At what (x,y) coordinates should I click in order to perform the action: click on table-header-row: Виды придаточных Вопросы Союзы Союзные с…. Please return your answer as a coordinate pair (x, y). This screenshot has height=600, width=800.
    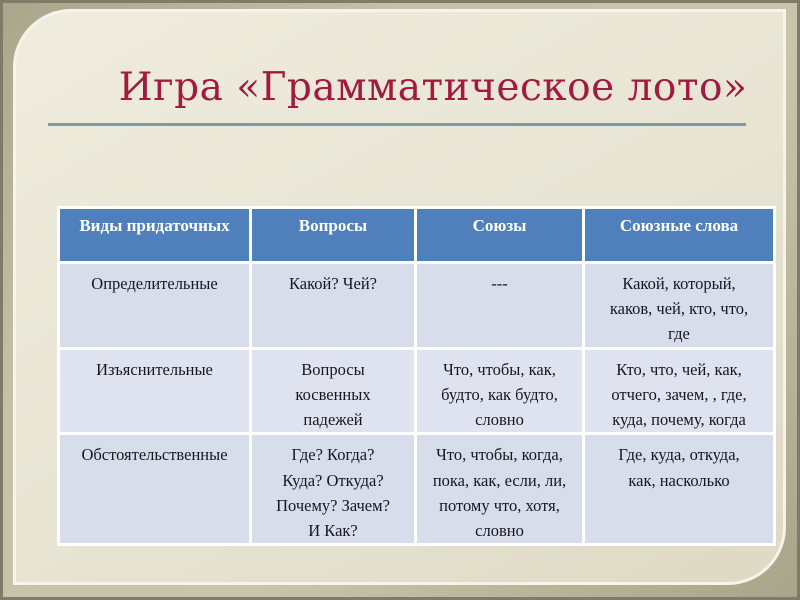
    Looking at the image, I should click on (416, 235).